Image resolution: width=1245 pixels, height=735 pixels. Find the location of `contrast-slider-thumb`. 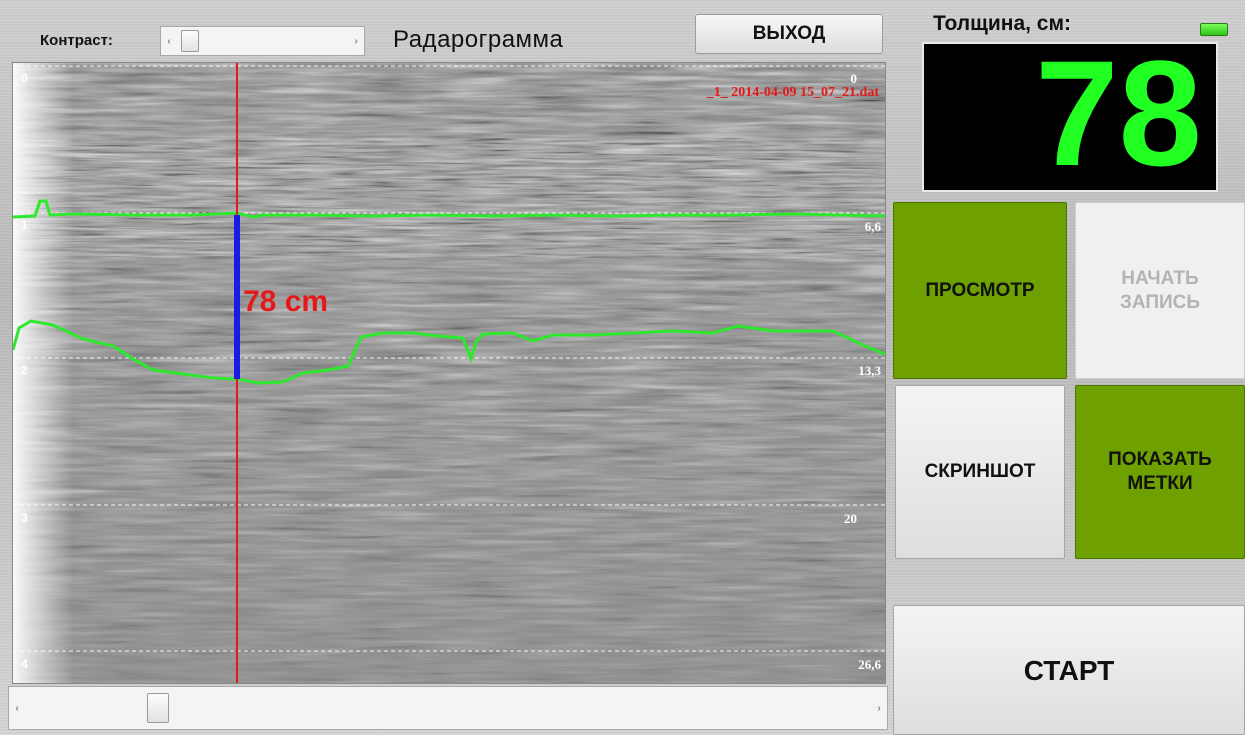

contrast-slider-thumb is located at coordinates (190, 41).